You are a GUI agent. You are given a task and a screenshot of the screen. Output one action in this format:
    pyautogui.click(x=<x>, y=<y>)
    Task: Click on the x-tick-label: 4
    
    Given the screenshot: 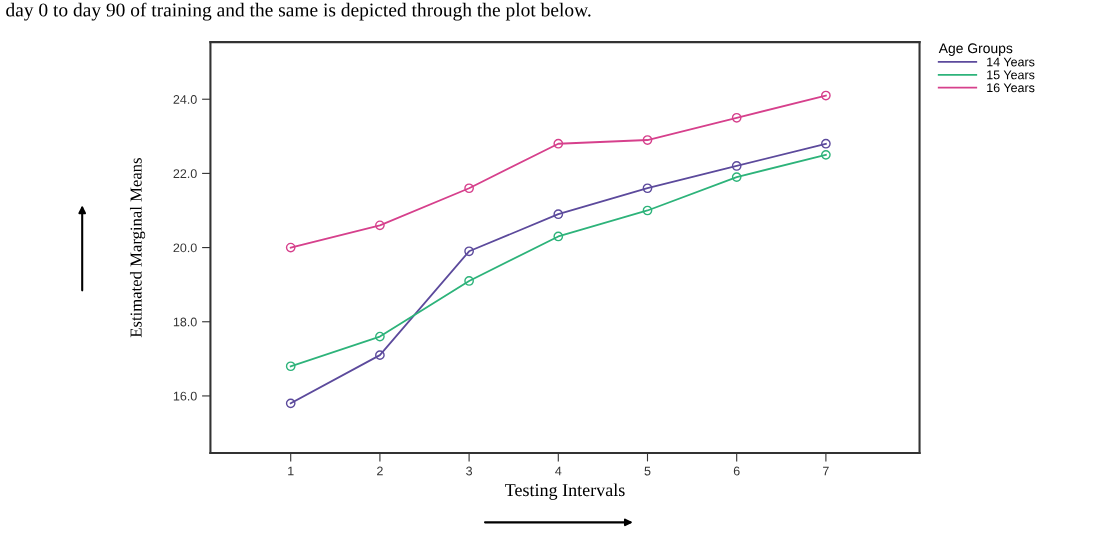 What is the action you would take?
    pyautogui.click(x=558, y=471)
    